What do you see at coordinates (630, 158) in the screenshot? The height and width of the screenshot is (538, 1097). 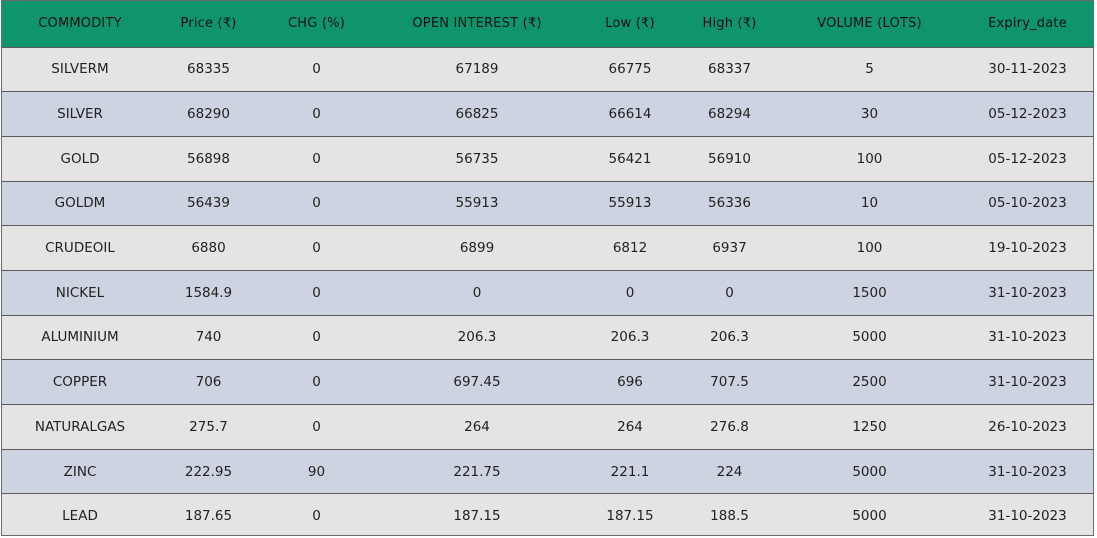 I see `low-cell: 56421` at bounding box center [630, 158].